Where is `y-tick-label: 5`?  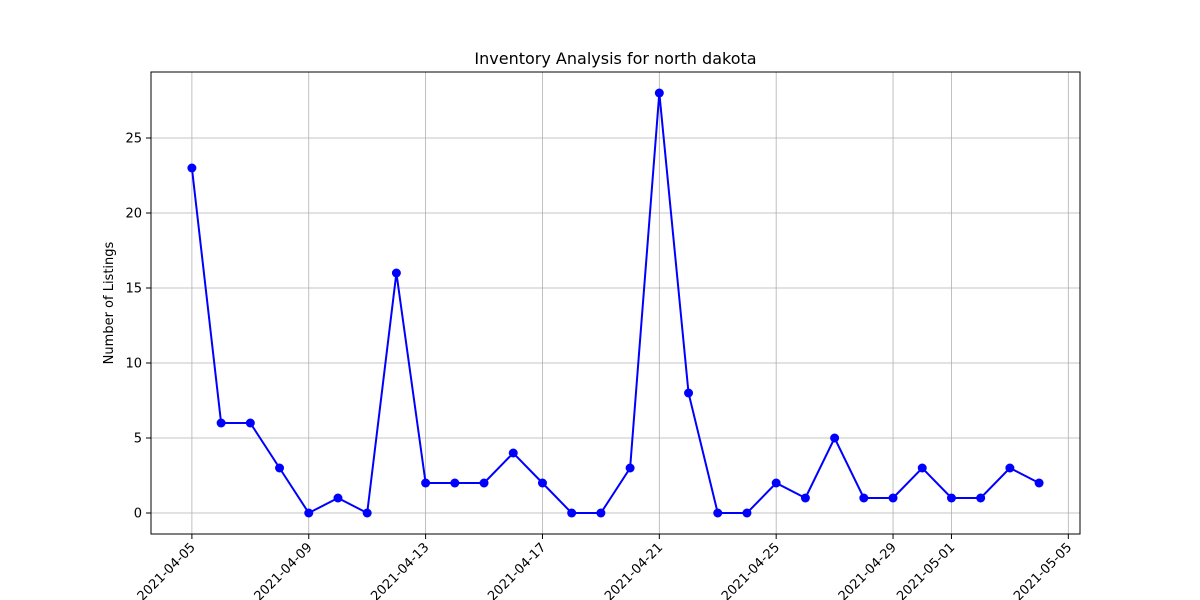 y-tick-label: 5 is located at coordinates (138, 439).